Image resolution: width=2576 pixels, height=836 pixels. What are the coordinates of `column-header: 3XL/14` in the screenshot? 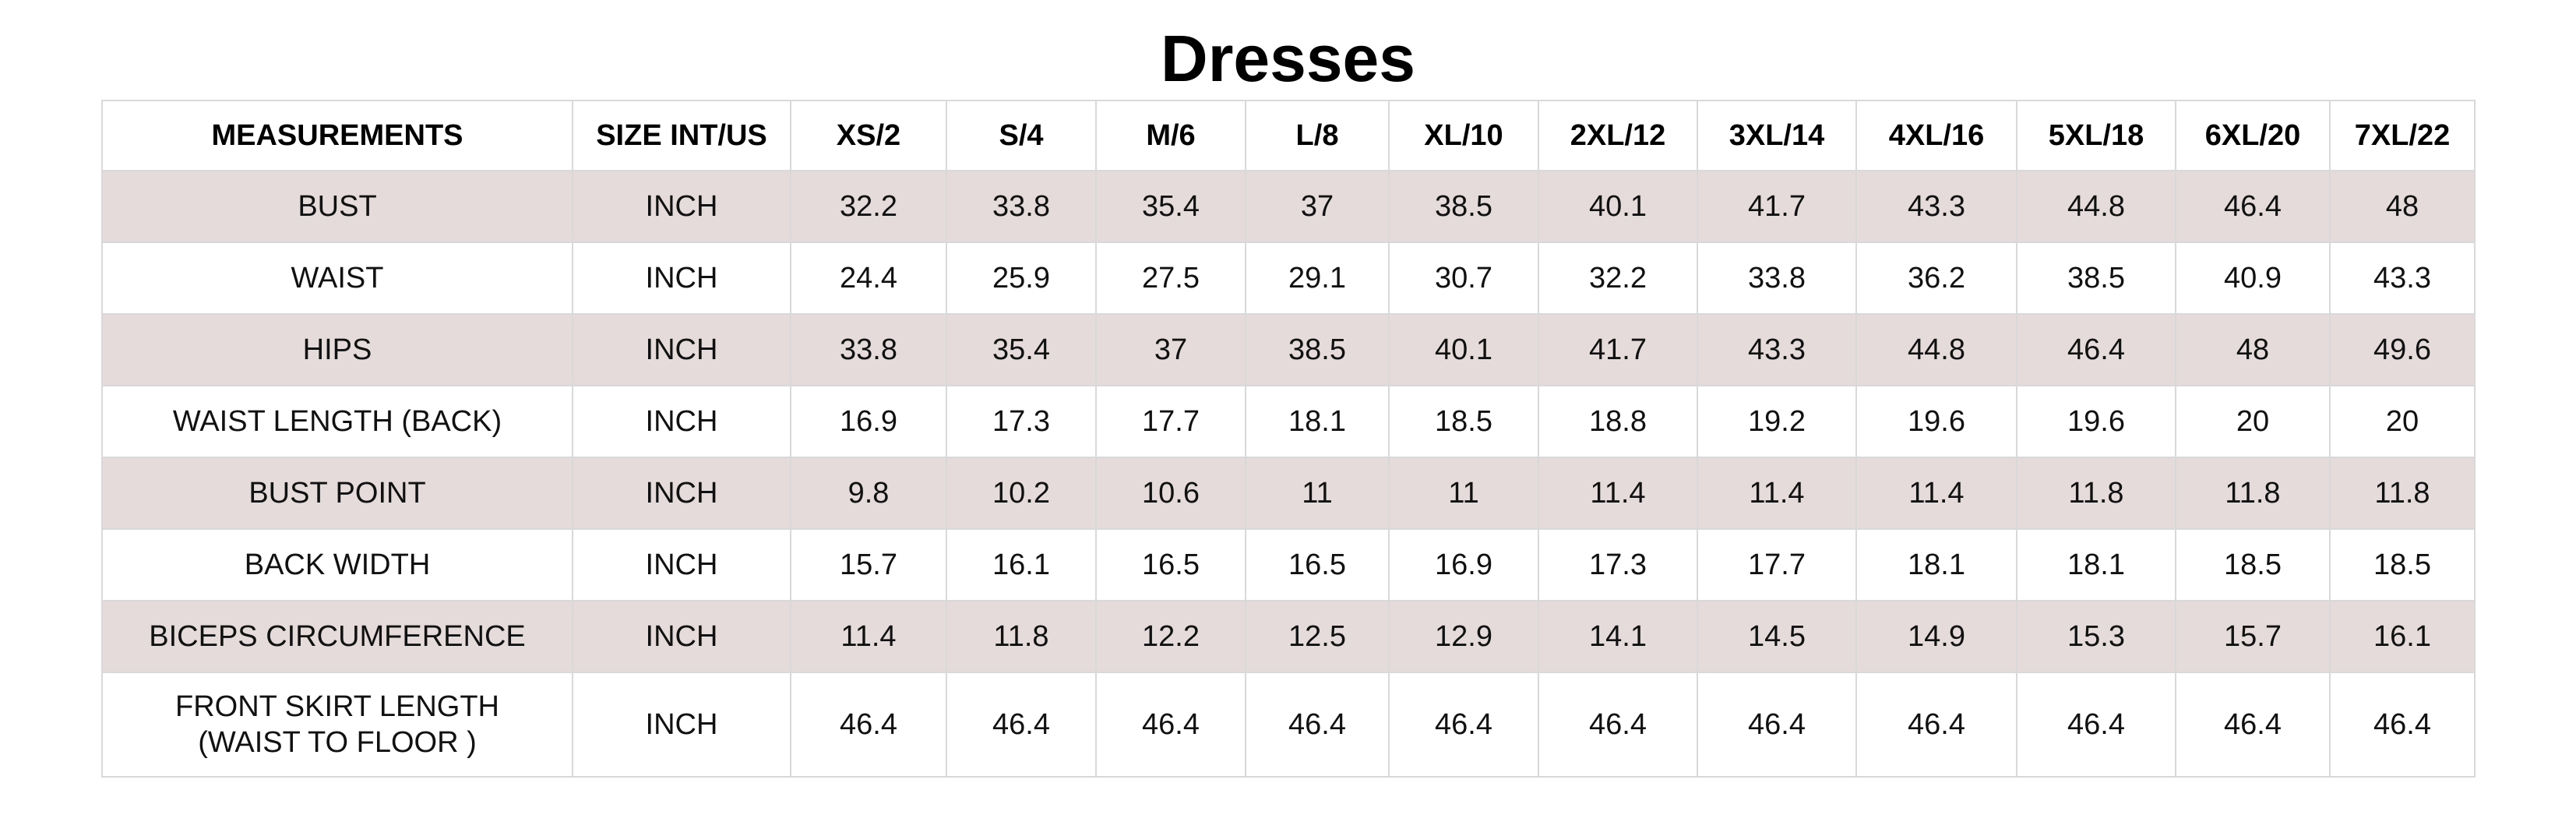 It's located at (1777, 135).